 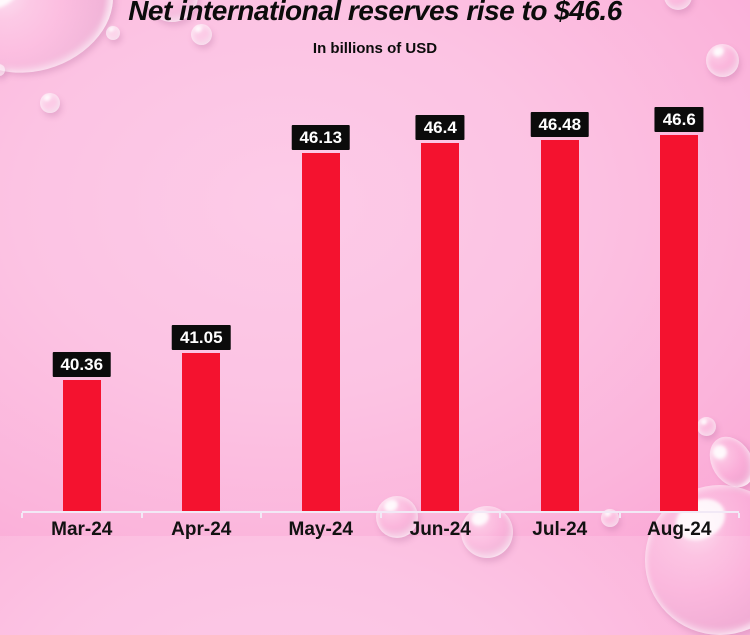 I want to click on chart-title: Net international reserves rise to $46.6, so click(x=375, y=13).